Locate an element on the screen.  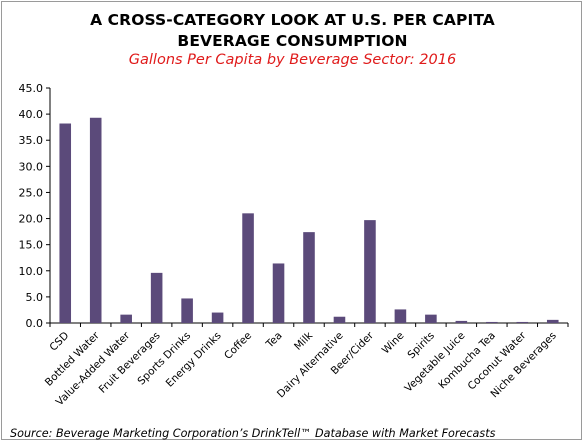
bar-coffee is located at coordinates (248, 268).